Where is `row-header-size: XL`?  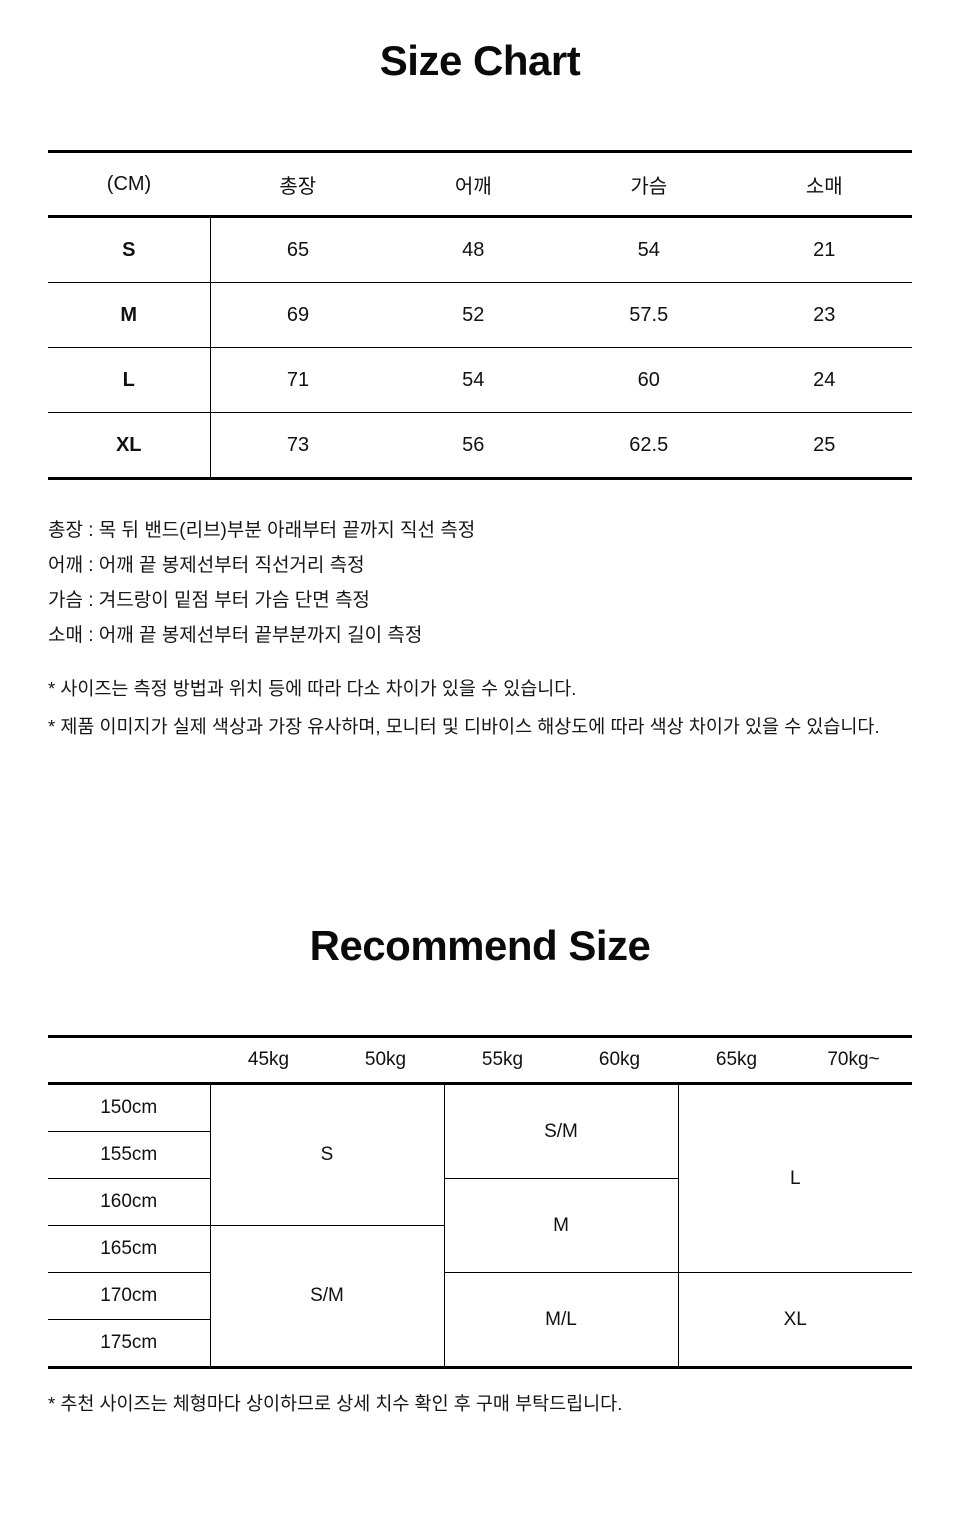 row-header-size: XL is located at coordinates (129, 445).